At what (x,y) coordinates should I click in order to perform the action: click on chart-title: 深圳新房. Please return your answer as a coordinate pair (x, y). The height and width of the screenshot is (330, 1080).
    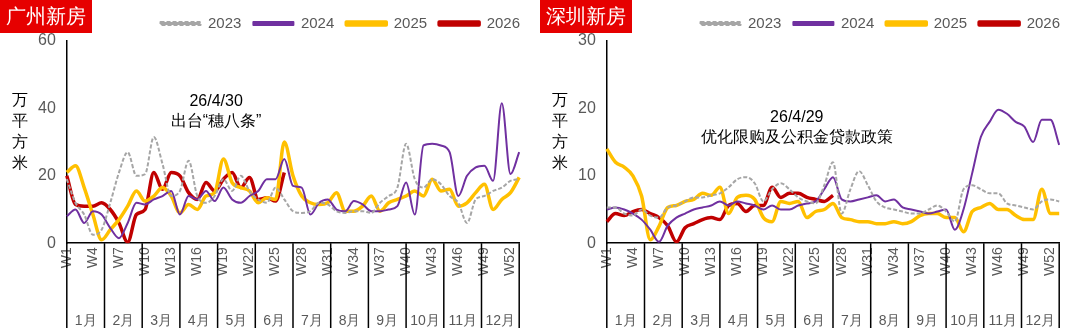
    Looking at the image, I should click on (586, 16).